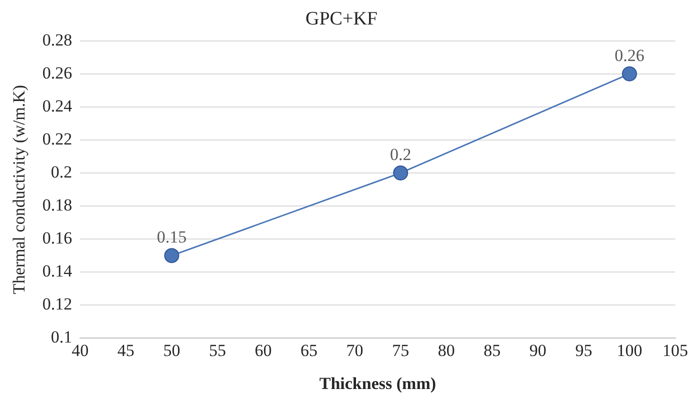 The image size is (691, 405). What do you see at coordinates (57, 106) in the screenshot?
I see `y-tick-label: 0.24` at bounding box center [57, 106].